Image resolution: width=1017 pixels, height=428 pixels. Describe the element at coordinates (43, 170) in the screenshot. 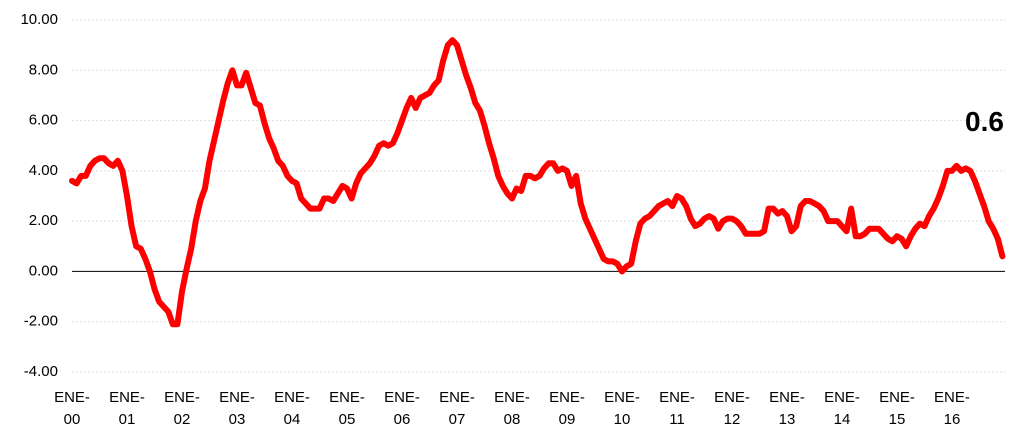

I see `y-tick-label: 4.00` at that location.